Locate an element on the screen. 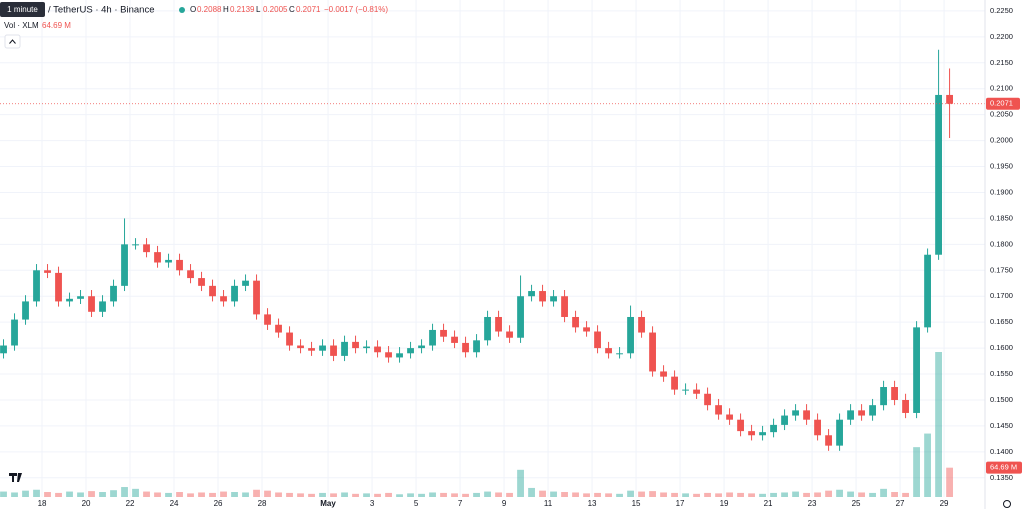 This screenshot has width=1024, height=509. ohlc-value: 0.2005 is located at coordinates (275, 9).